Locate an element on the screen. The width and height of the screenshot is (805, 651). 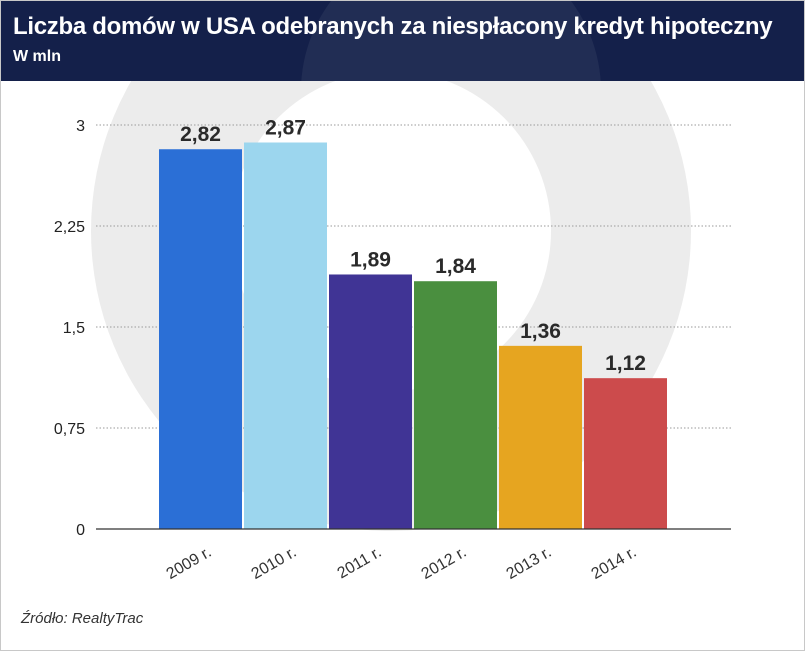
y-tick-labels: 0 0,75 1,5 2,25 3 is located at coordinates (69, 328).